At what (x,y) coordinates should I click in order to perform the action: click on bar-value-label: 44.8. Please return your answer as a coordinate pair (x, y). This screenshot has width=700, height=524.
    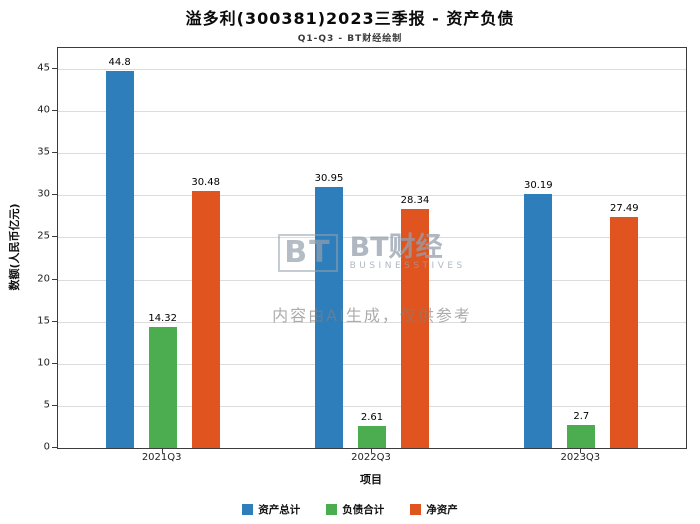
    Looking at the image, I should click on (119, 62).